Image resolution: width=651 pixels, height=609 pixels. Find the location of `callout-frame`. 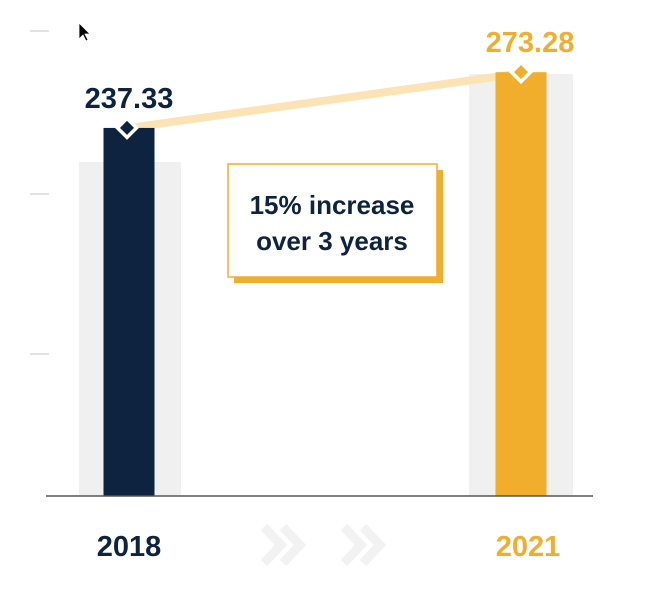

callout-frame is located at coordinates (332, 220).